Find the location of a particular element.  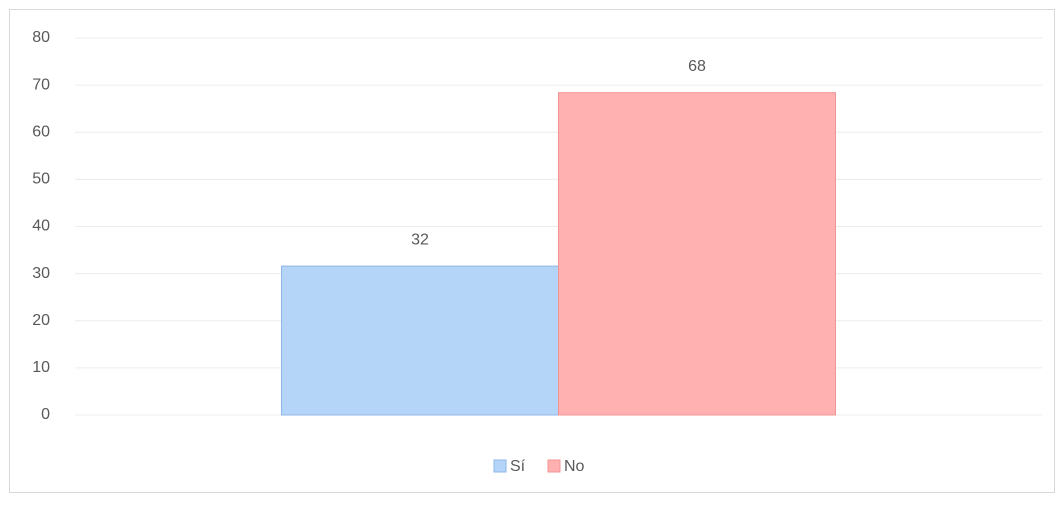

y-tick-label: 80 is located at coordinates (41, 37).